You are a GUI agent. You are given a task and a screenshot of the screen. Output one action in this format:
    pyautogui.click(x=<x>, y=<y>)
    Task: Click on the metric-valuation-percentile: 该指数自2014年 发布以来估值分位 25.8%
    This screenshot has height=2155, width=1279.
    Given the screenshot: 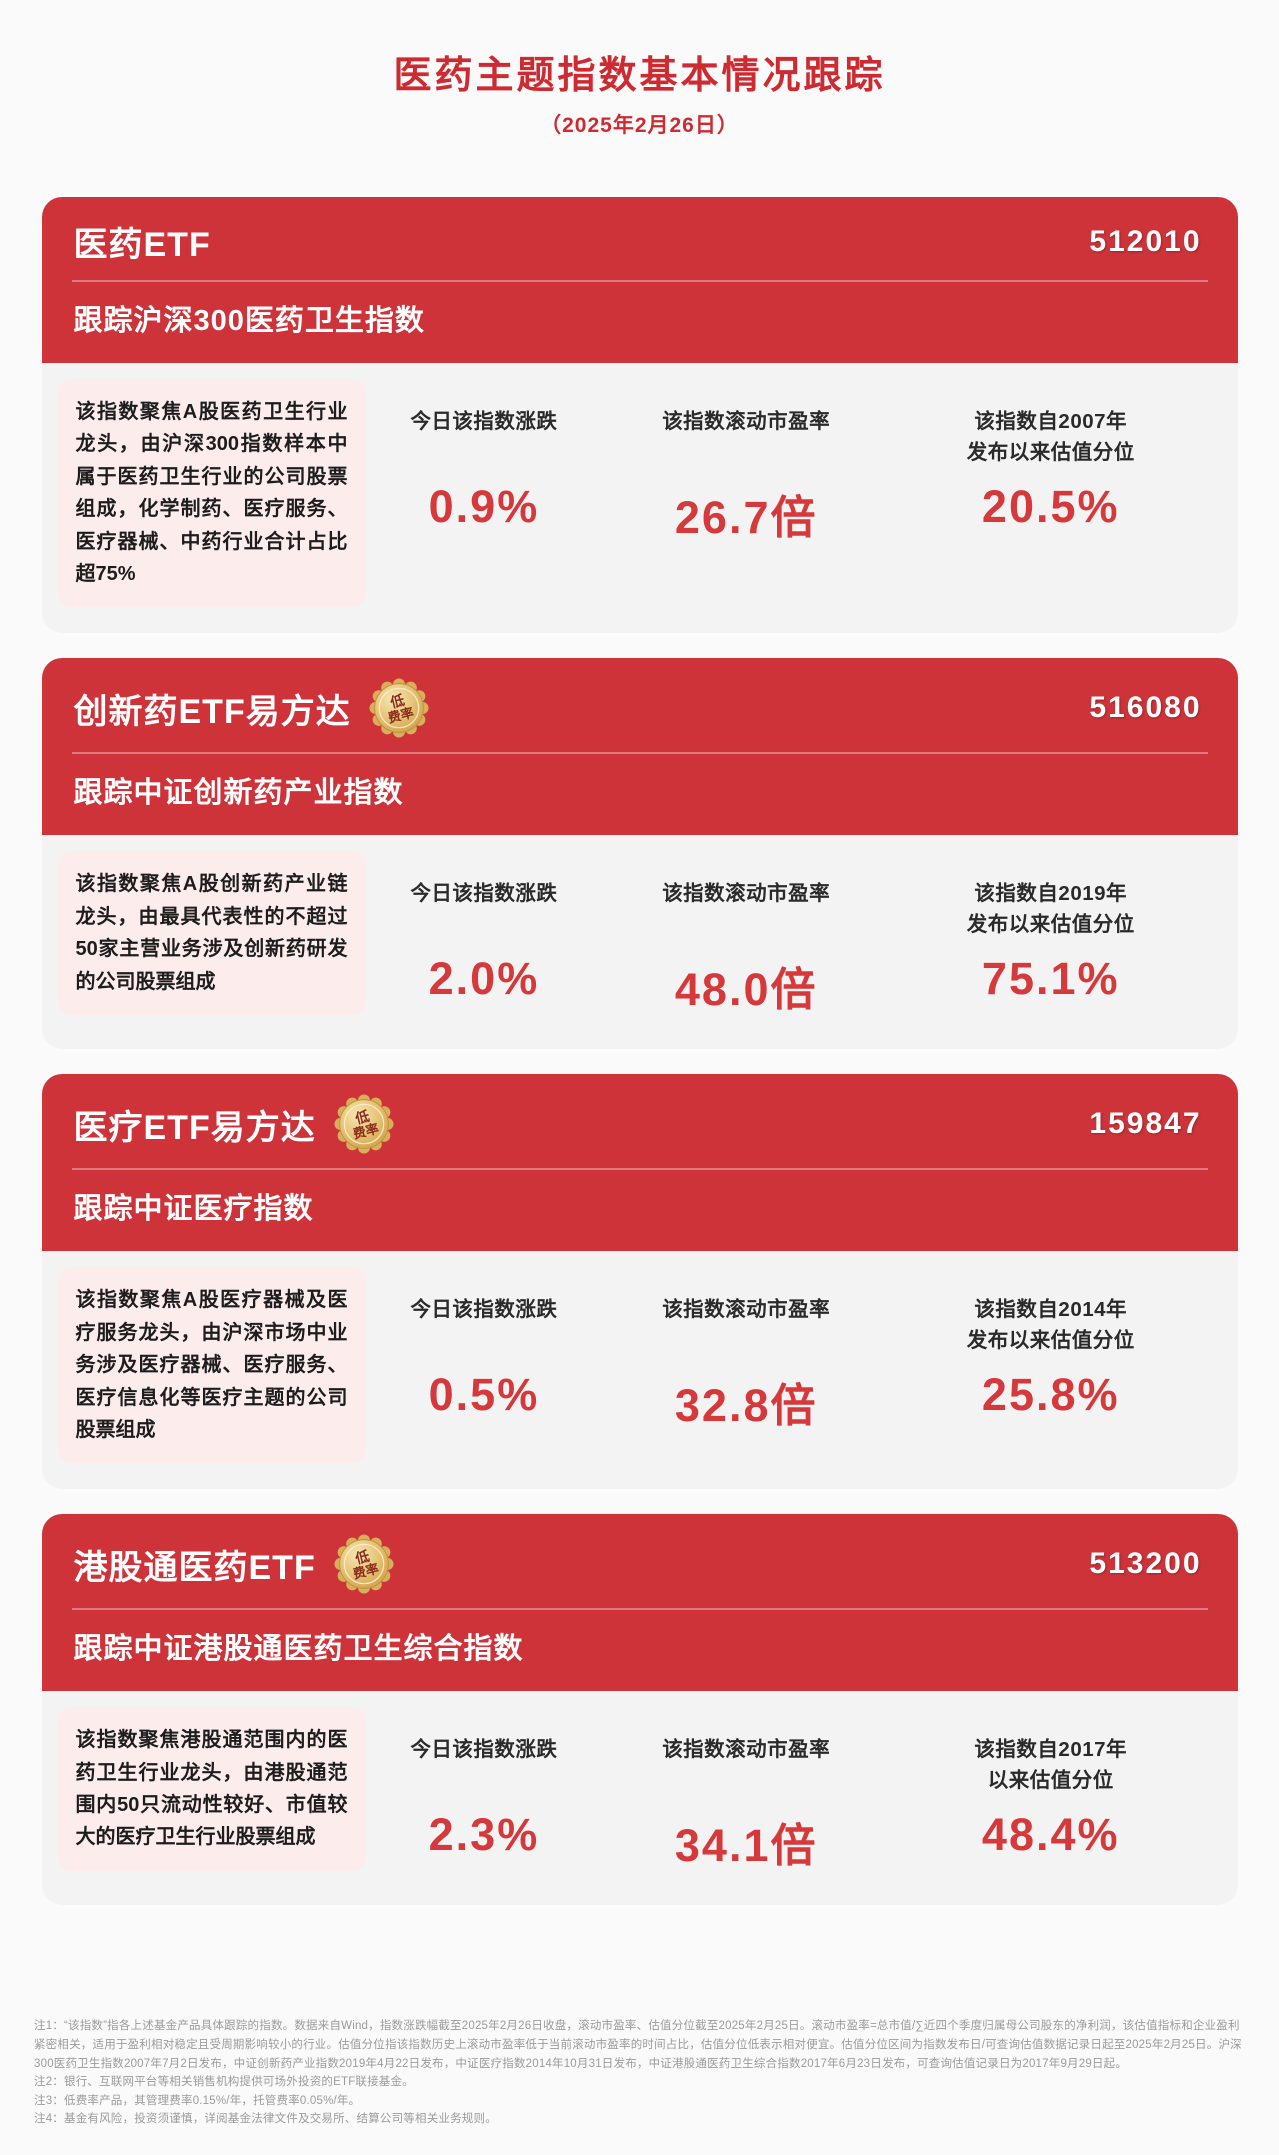 What is the action you would take?
    pyautogui.click(x=1050, y=1364)
    